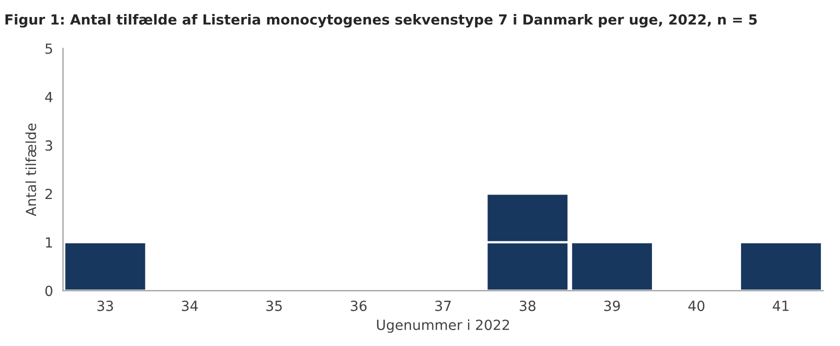 The image size is (840, 346). I want to click on y-axis-title: Antal tilfælde, so click(30, 170).